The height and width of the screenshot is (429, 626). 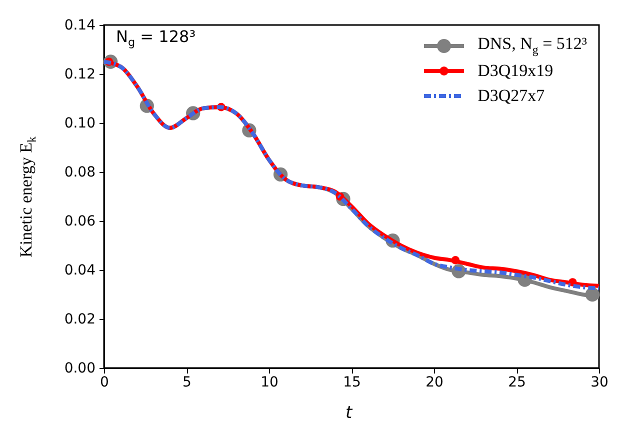 What do you see at coordinates (349, 413) in the screenshot?
I see `x-axis-title: t` at bounding box center [349, 413].